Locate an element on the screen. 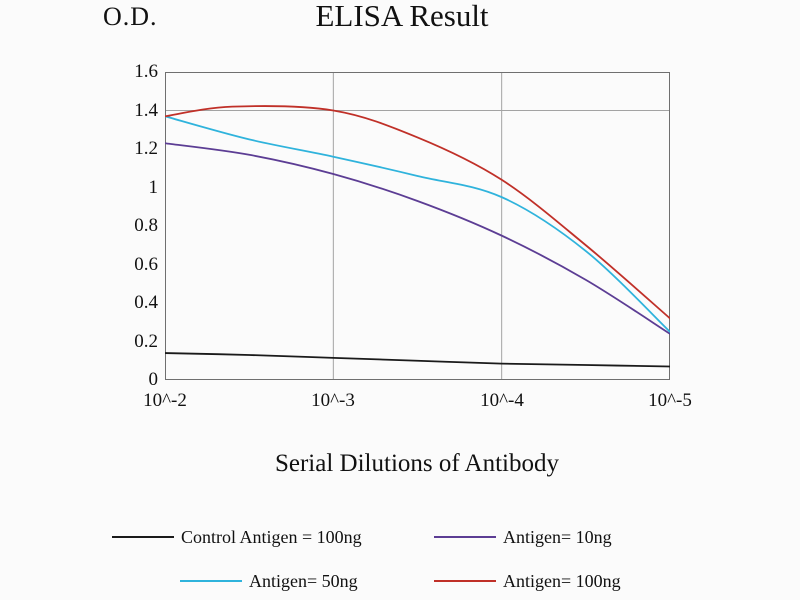 This screenshot has height=600, width=800. legend-label: Antigen= 100ng is located at coordinates (562, 580).